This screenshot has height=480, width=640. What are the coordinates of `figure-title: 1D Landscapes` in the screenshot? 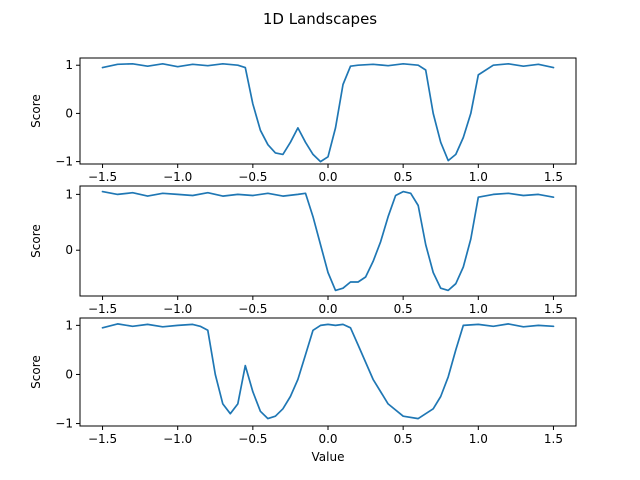 It's located at (320, 19).